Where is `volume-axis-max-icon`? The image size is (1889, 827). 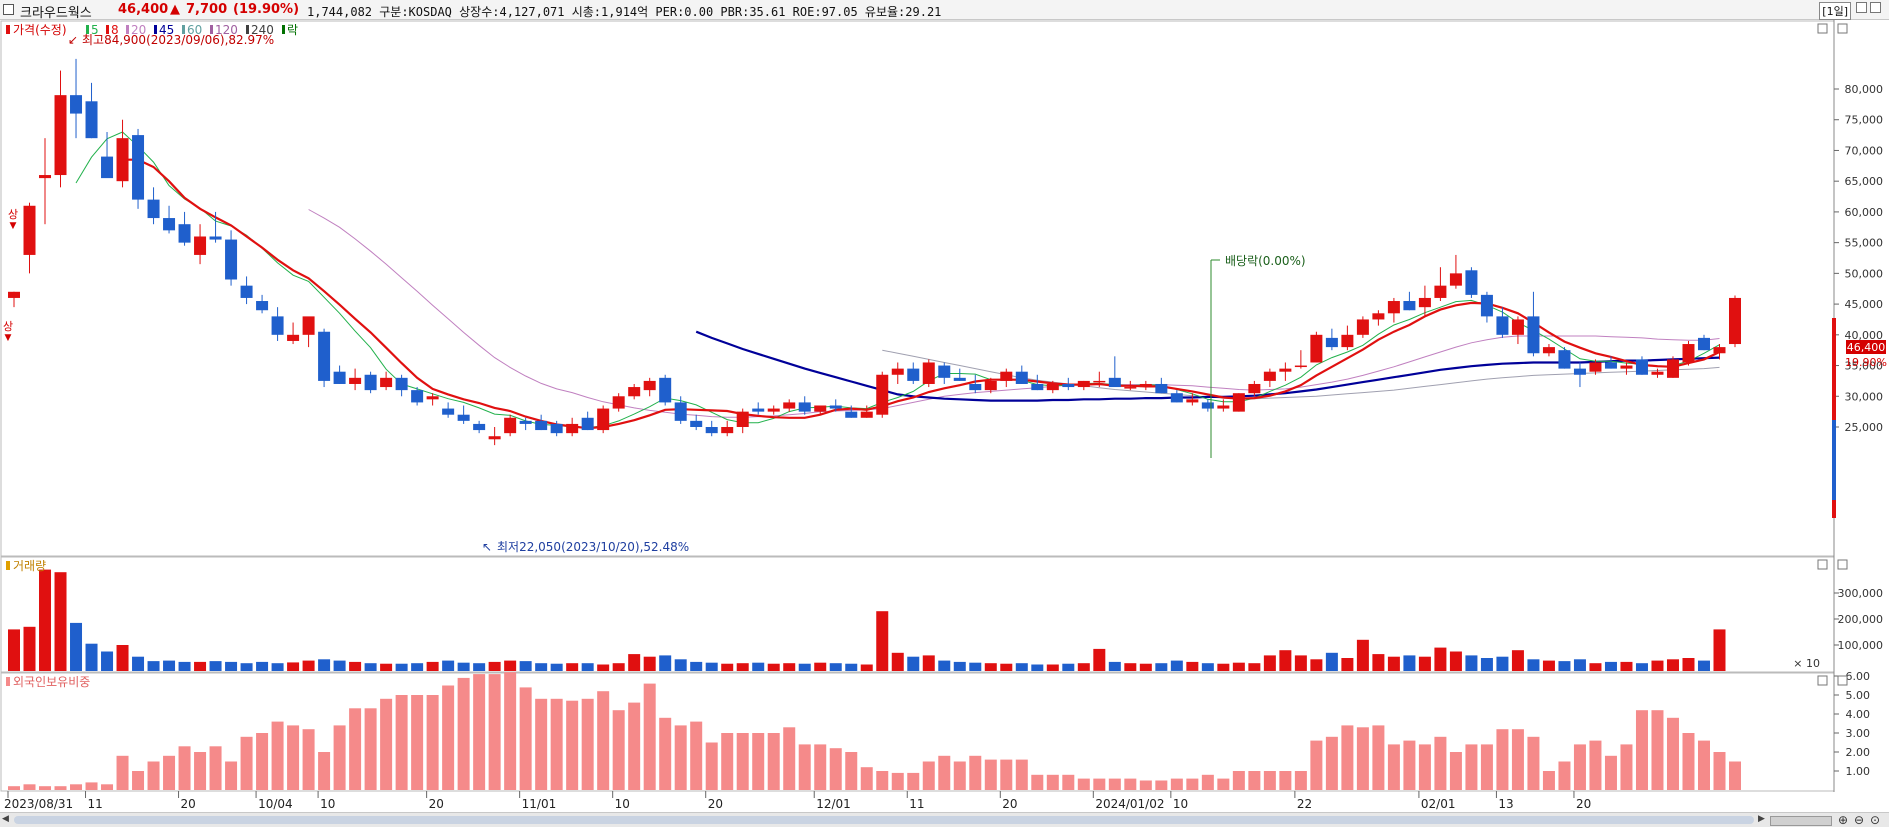
volume-axis-max-icon is located at coordinates (1842, 564).